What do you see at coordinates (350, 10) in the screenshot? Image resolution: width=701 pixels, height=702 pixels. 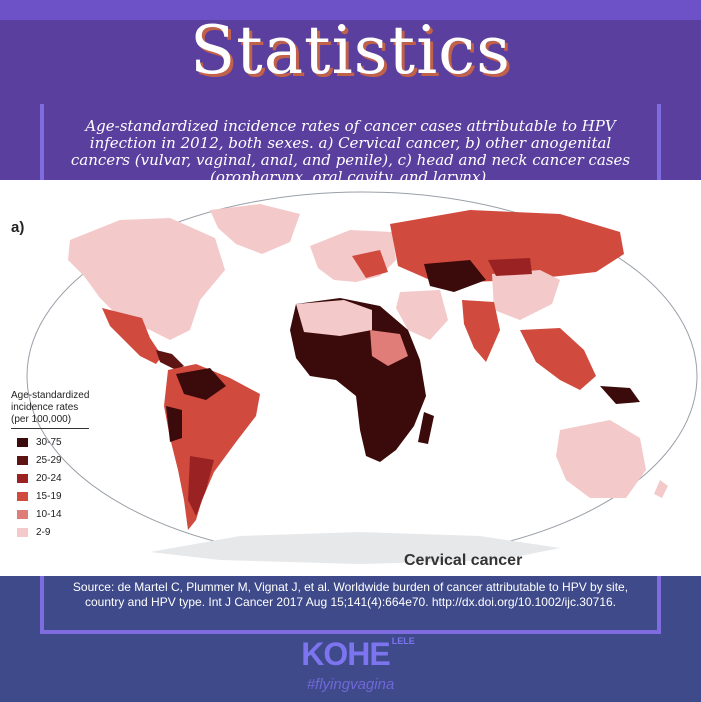 I see `header-accent-band` at bounding box center [350, 10].